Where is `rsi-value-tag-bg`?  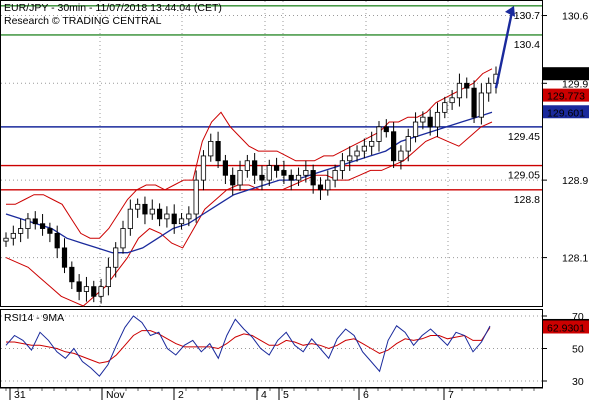 rsi-value-tag-bg is located at coordinates (566, 327).